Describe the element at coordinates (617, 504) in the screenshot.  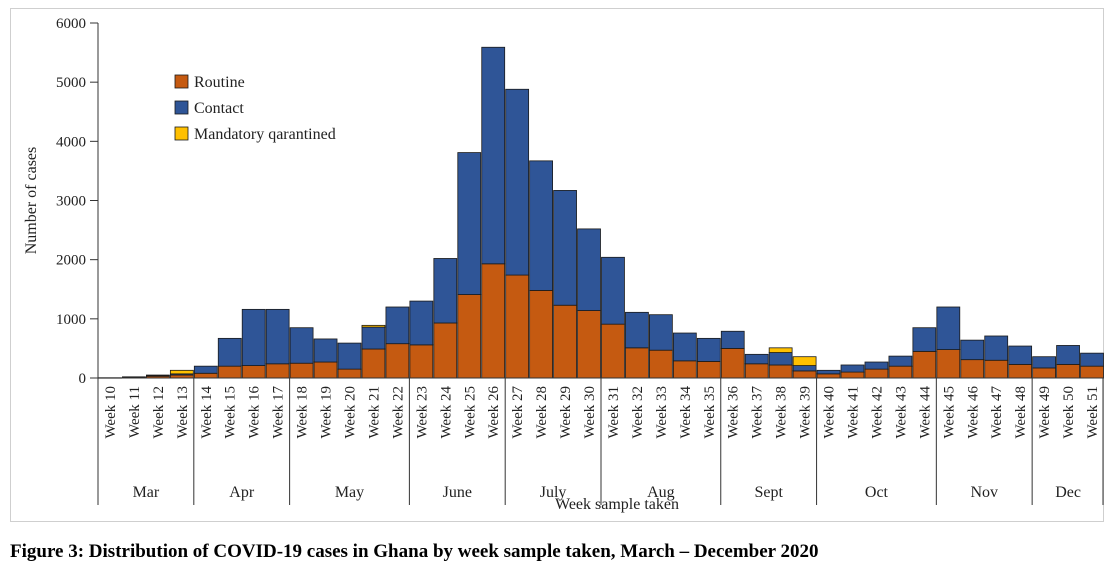
I see `x-axis-title: Week sample taken` at that location.